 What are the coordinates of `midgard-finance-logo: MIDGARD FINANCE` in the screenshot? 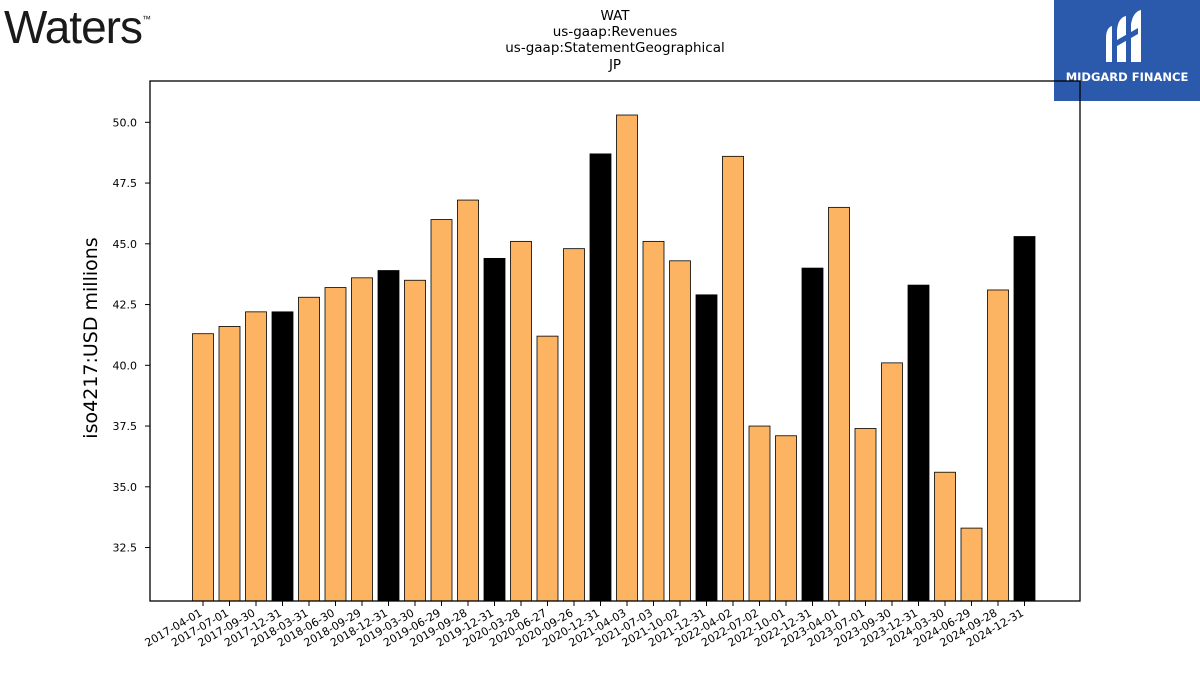 It's located at (1127, 50).